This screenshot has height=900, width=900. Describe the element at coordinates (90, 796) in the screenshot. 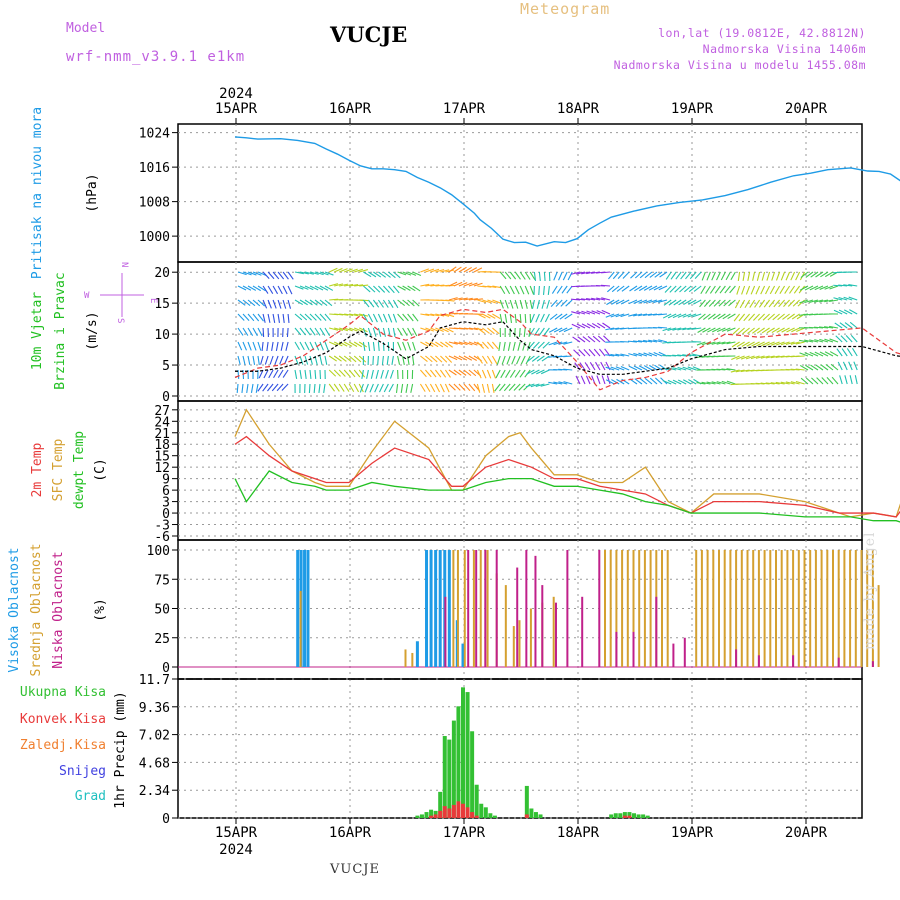

I see `legend-graupel: Grad` at that location.